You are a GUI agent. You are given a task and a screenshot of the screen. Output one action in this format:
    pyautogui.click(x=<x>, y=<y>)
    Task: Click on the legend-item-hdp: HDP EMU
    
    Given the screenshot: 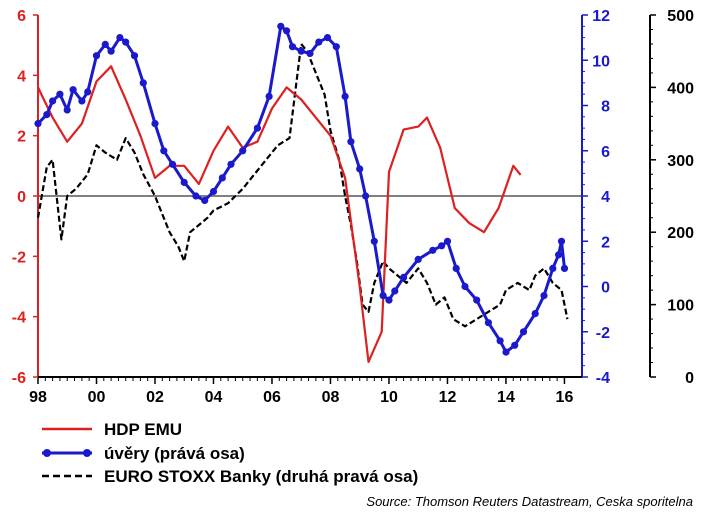 What is the action you would take?
    pyautogui.click(x=112, y=429)
    